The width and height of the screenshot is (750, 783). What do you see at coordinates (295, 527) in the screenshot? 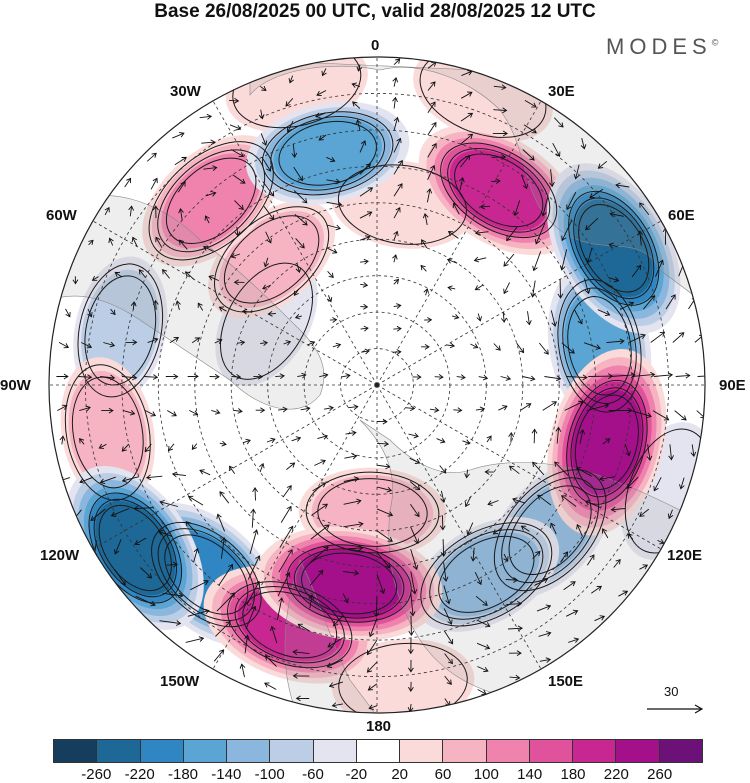
I see `meridian-line` at bounding box center [295, 527].